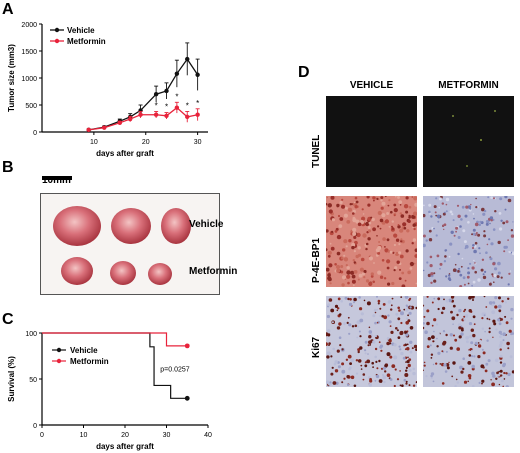 This screenshot has width=520, height=453. What do you see at coordinates (29, 52) in the screenshot?
I see `y-tick-label: 1500` at bounding box center [29, 52].